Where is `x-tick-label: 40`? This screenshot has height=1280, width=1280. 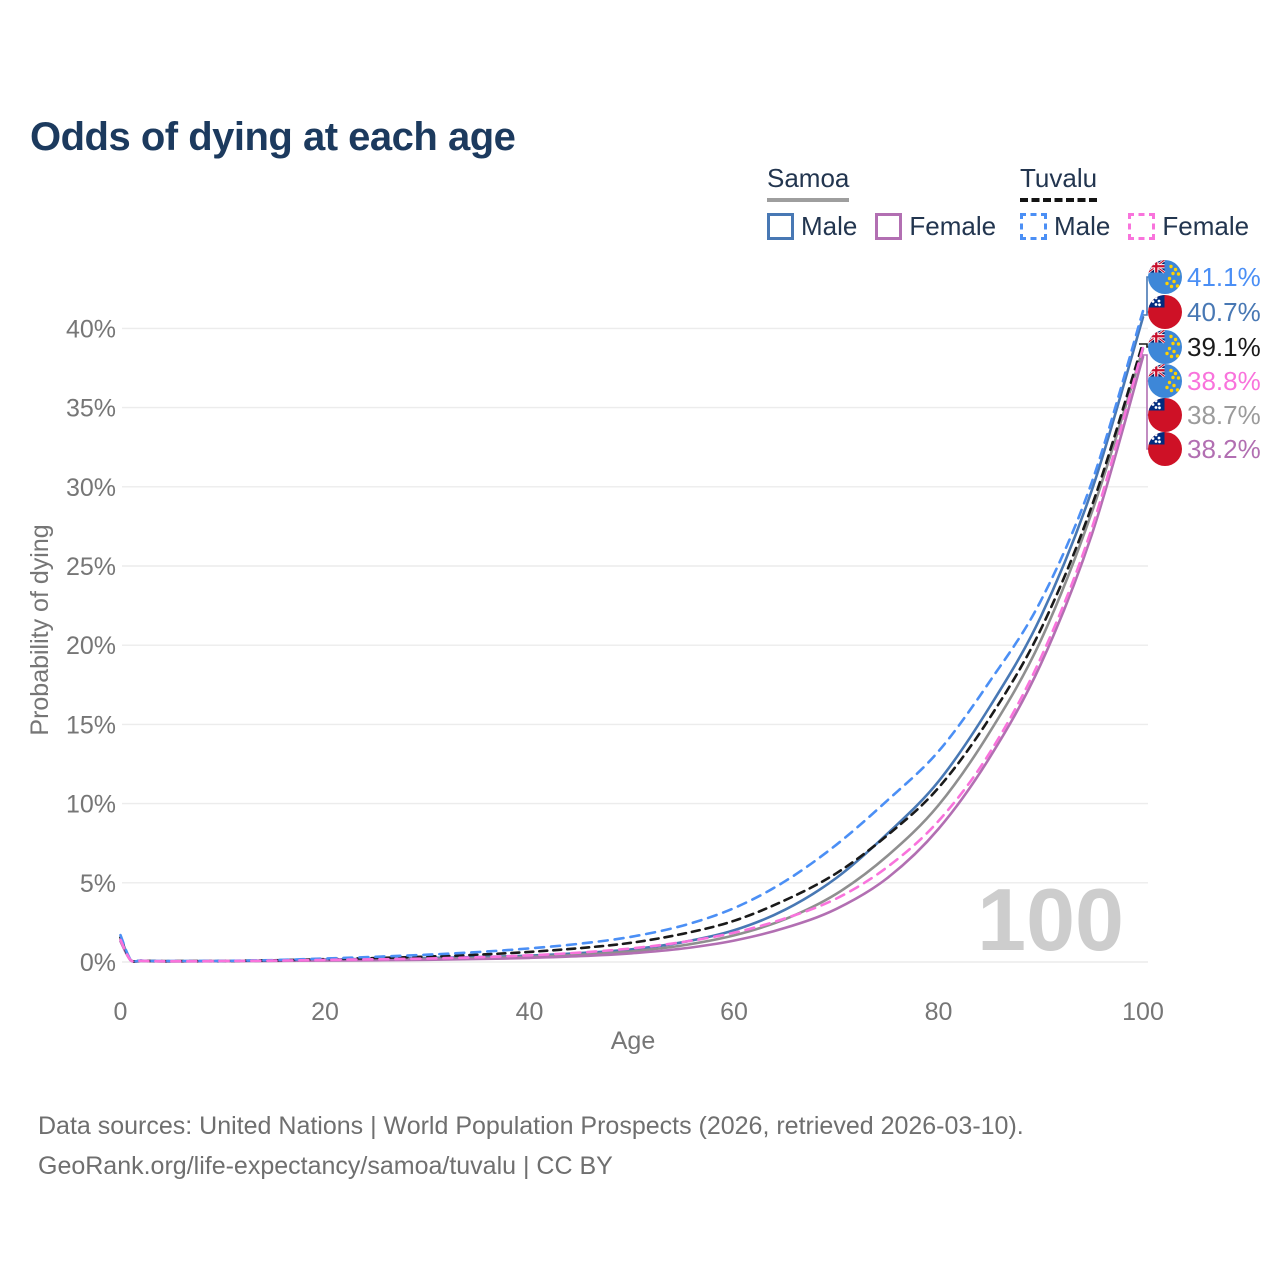
x-tick-label: 40 is located at coordinates (530, 1012).